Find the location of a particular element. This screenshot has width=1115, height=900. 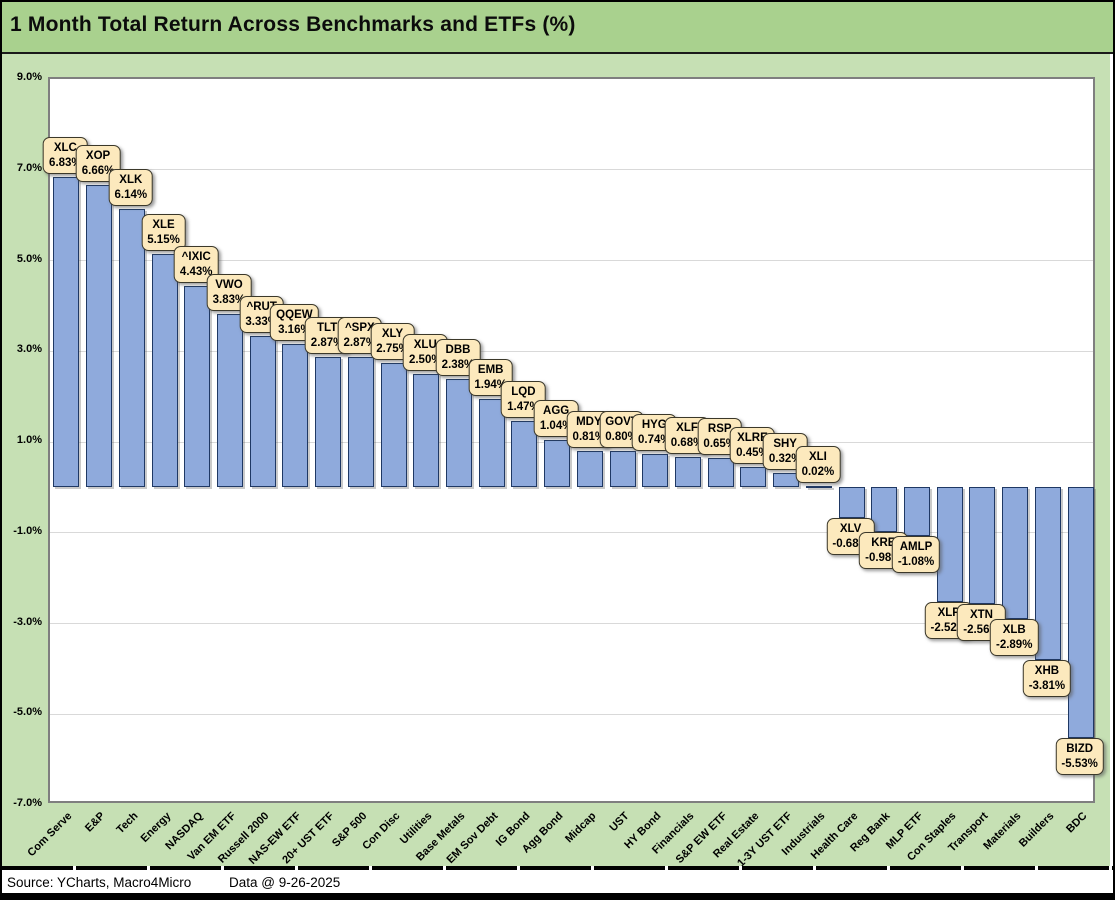

data-label-value: 6.83% is located at coordinates (65, 163).